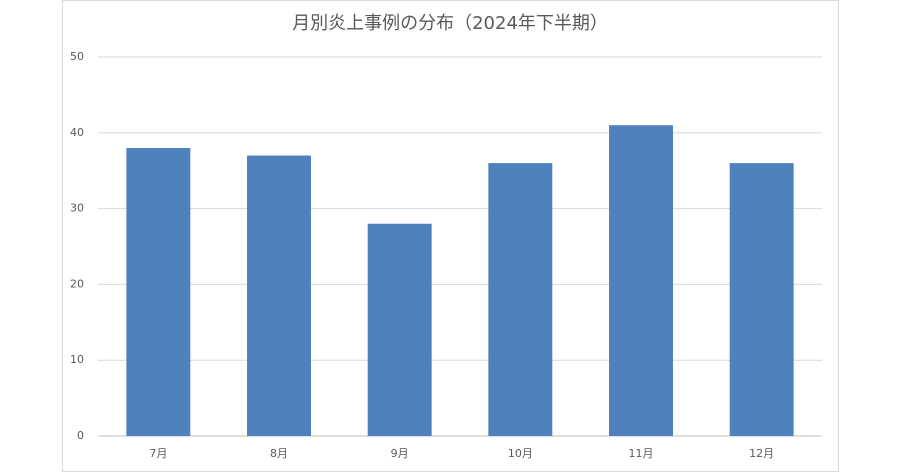 This screenshot has height=473, width=900. What do you see at coordinates (77, 208) in the screenshot?
I see `y-tick-label: 30` at bounding box center [77, 208].